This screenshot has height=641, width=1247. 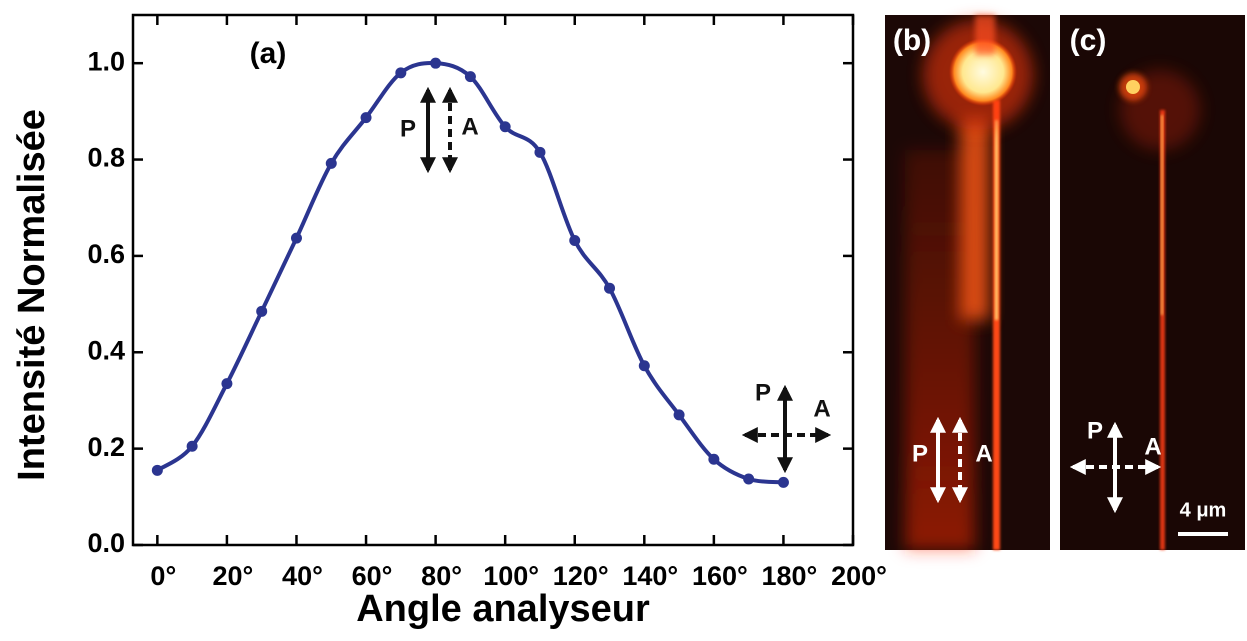 What do you see at coordinates (106, 254) in the screenshot?
I see `y-tick-label: 0.6` at bounding box center [106, 254].